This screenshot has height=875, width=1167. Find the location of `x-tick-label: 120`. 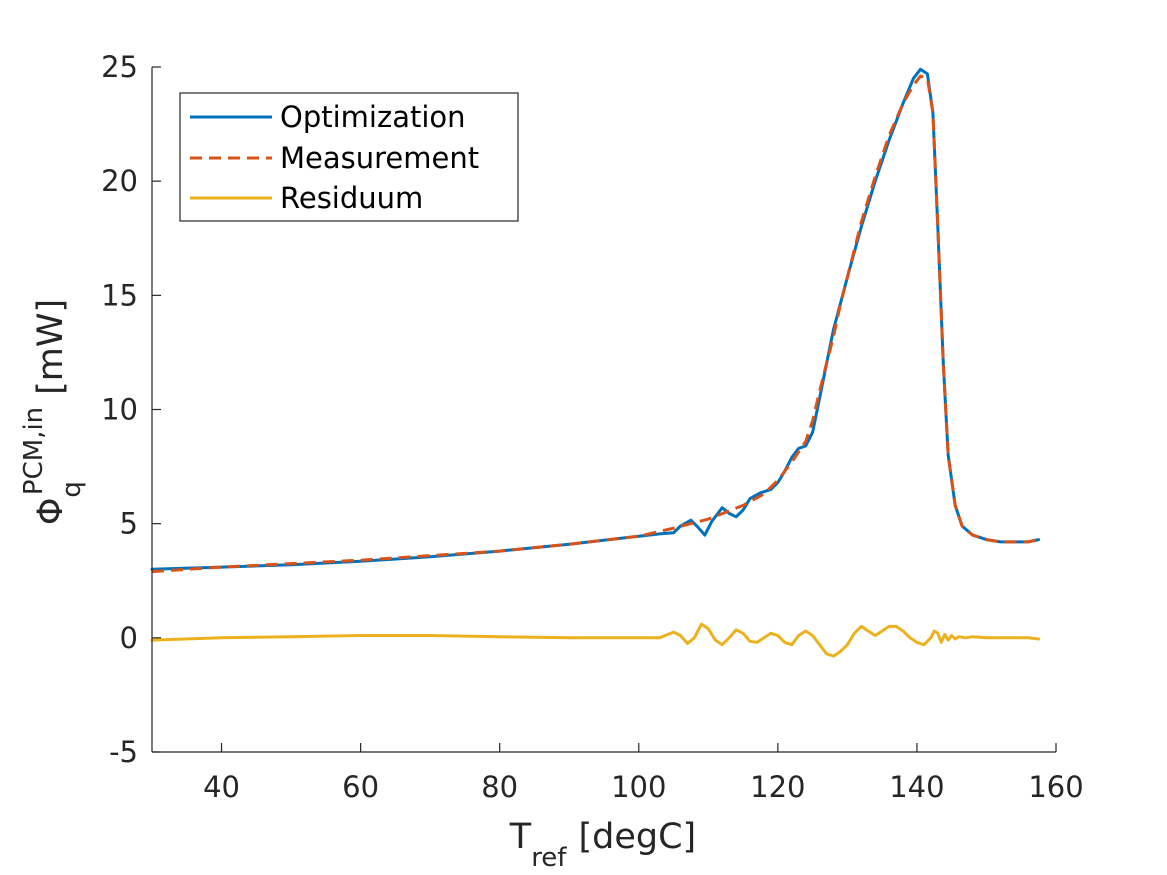

x-tick-label: 120 is located at coordinates (777, 787).